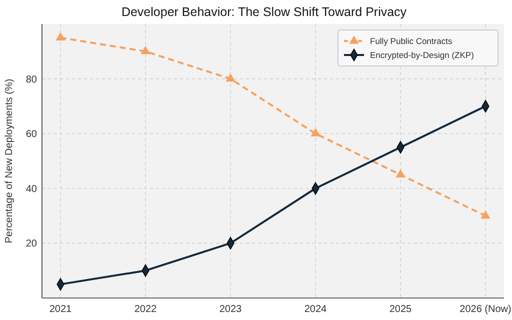 Image resolution: width=512 pixels, height=320 pixels. What do you see at coordinates (32, 134) in the screenshot?
I see `y-tick-label: 60` at bounding box center [32, 134].